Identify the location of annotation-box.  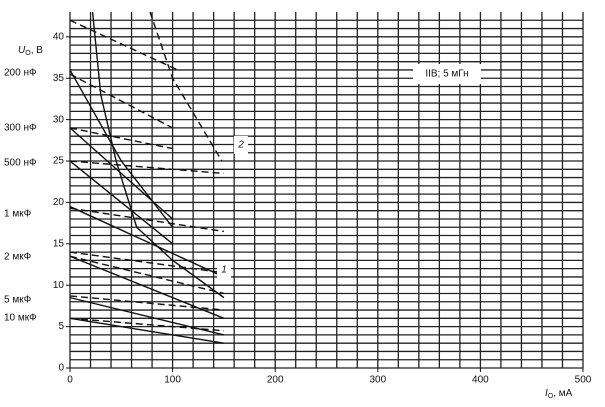
(447, 74).